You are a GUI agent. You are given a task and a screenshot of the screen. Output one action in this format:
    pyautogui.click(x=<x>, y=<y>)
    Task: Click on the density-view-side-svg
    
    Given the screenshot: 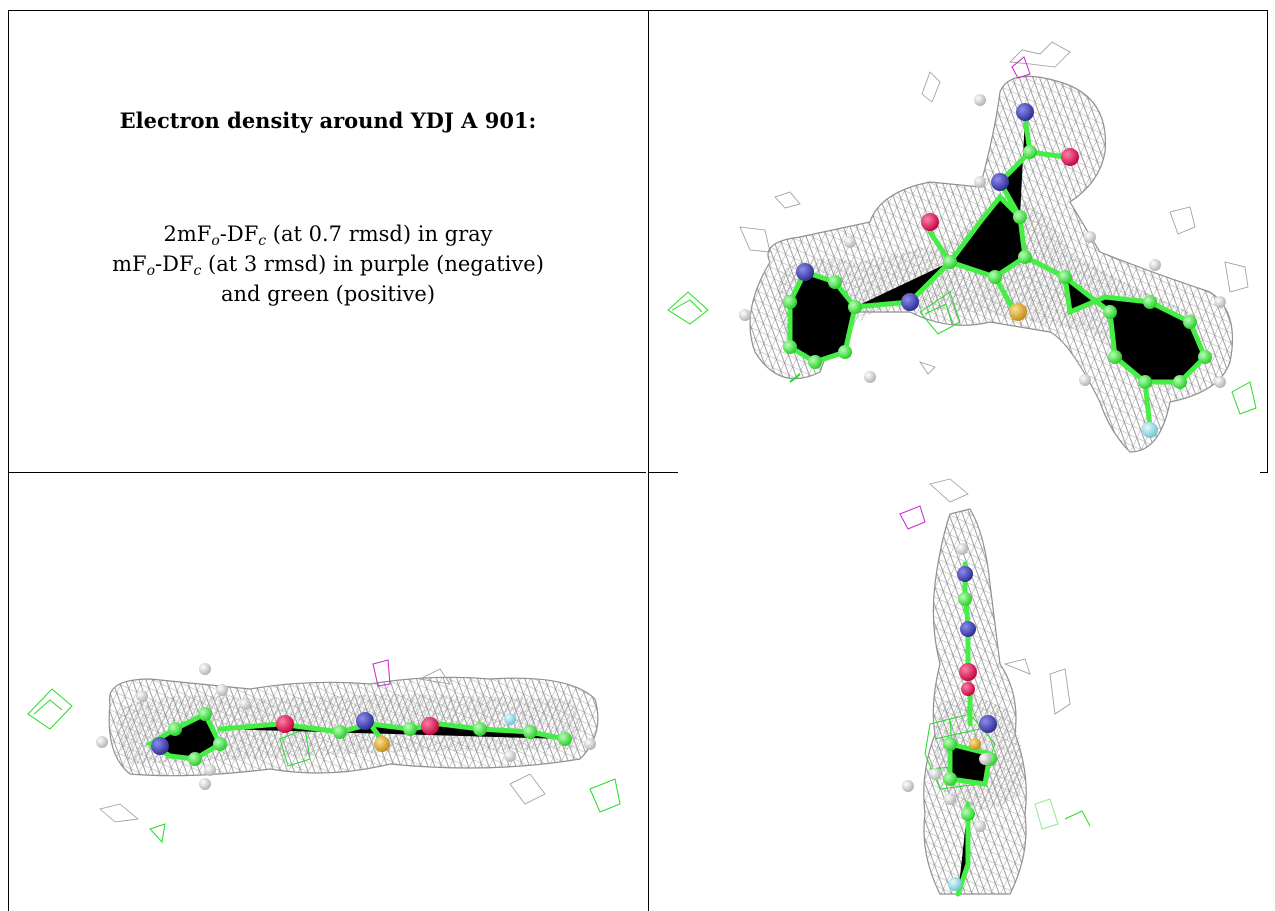 What is the action you would take?
    pyautogui.click(x=324, y=751)
    